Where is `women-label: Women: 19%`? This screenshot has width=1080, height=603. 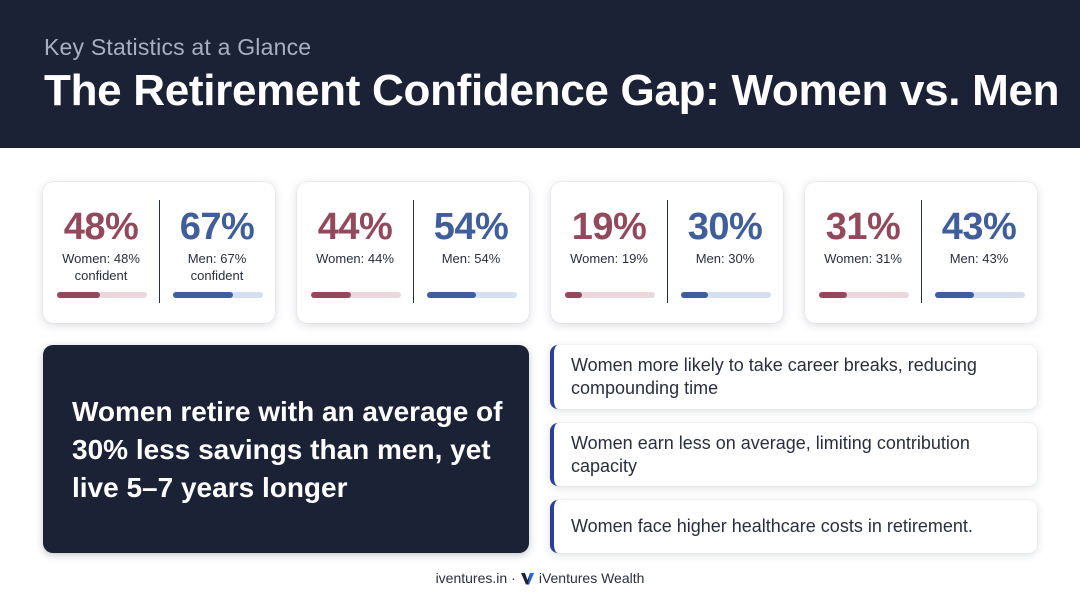
women-label: Women: 19% is located at coordinates (609, 258).